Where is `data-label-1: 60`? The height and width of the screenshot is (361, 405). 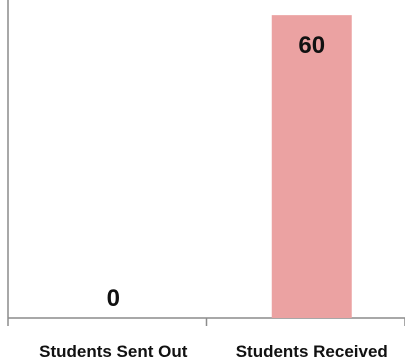
data-label-1: 60 is located at coordinates (311, 45).